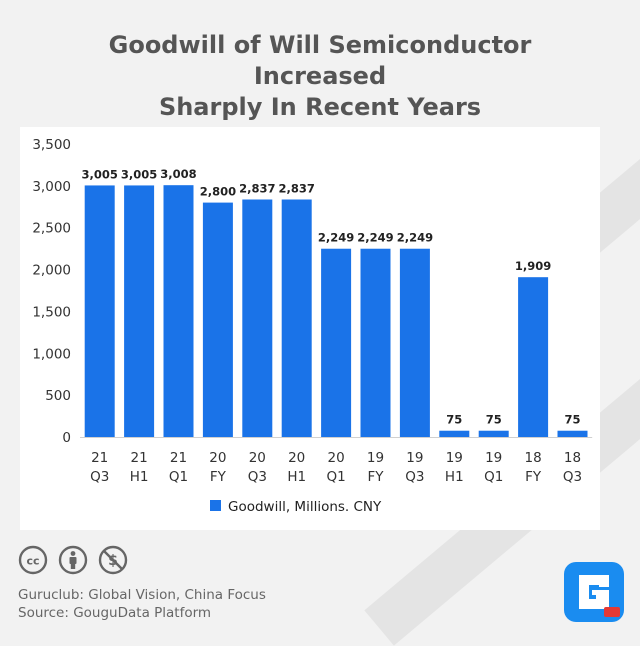  Describe the element at coordinates (215, 505) in the screenshot. I see `legend-swatch` at that location.